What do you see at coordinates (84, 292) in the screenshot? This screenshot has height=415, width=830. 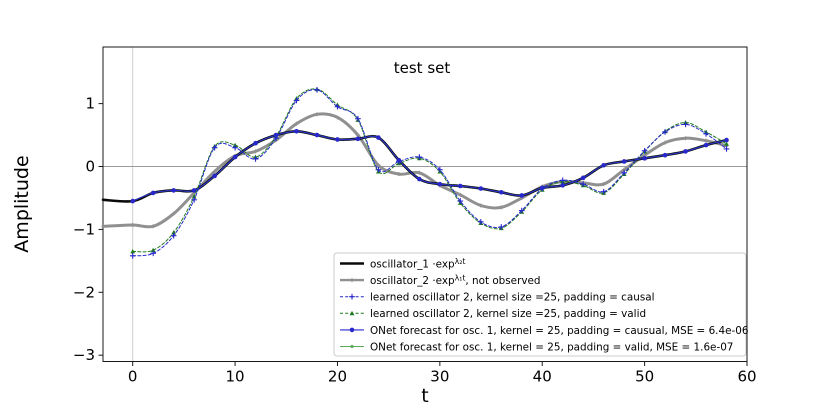 I see `y-tick-label: −2` at bounding box center [84, 292].